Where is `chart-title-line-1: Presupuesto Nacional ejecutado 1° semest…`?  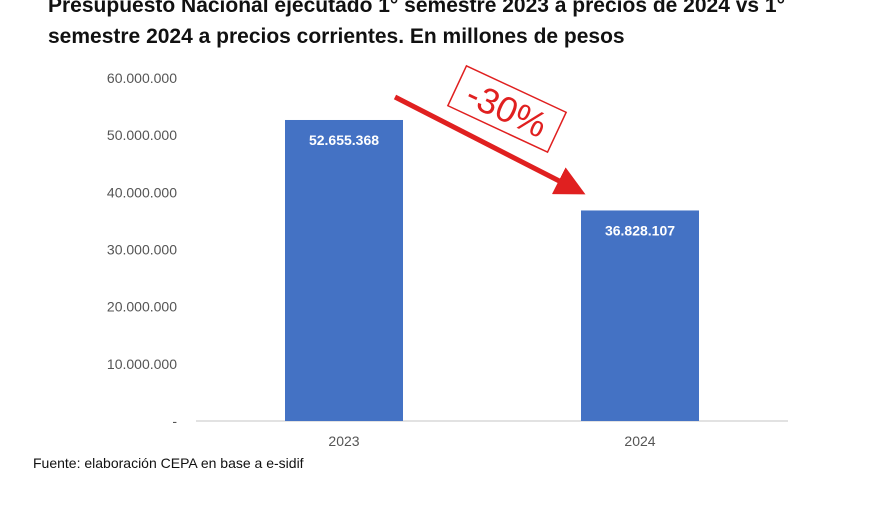
chart-title-line-1: Presupuesto Nacional ejecutado 1° semest… is located at coordinates (416, 8).